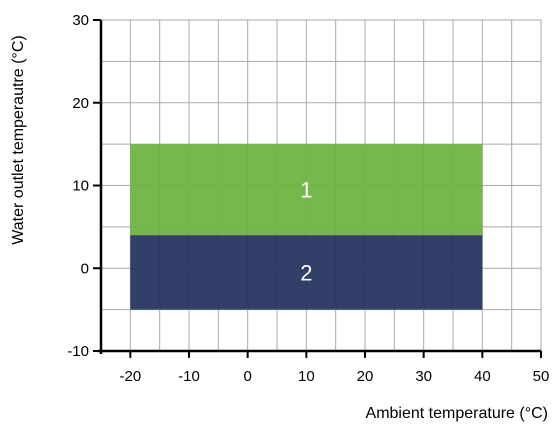 The image size is (552, 429). I want to click on x-tick-label: 10, so click(306, 376).